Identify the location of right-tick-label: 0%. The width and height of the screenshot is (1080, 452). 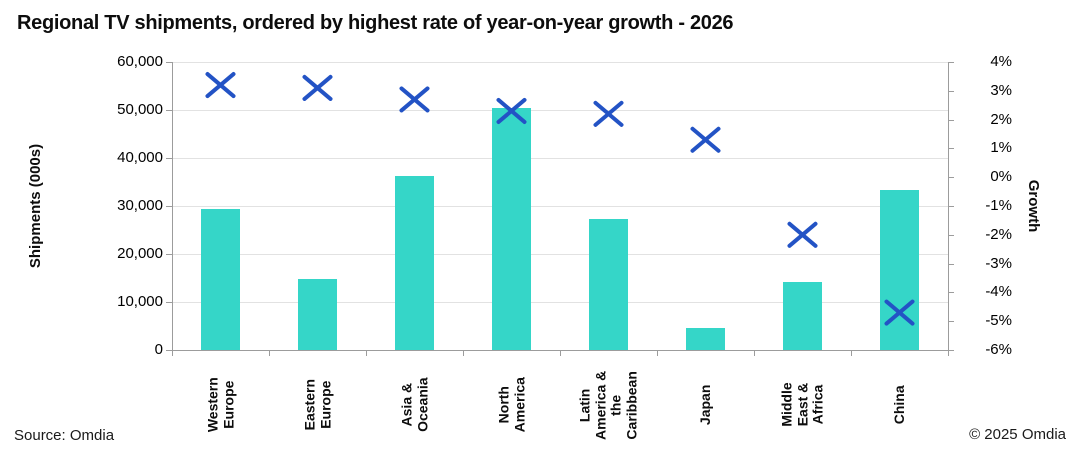
(1001, 177).